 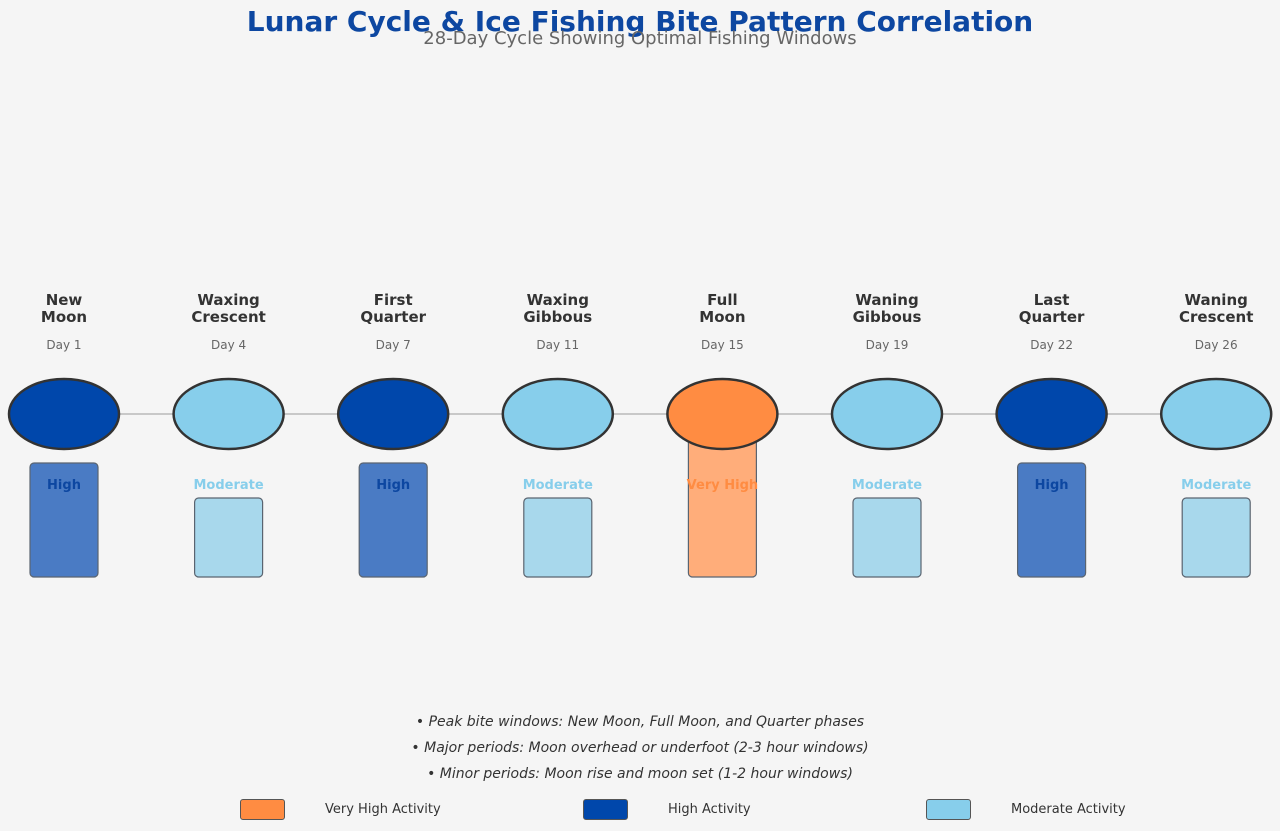 I want to click on phase-name-new-moon-line1: New, so click(x=64, y=300).